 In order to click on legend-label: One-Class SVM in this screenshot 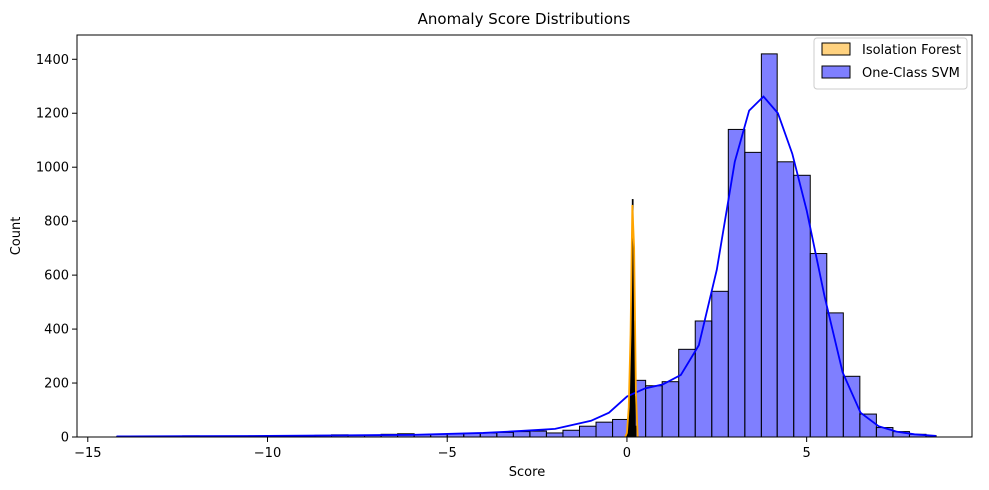, I will do `click(911, 73)`.